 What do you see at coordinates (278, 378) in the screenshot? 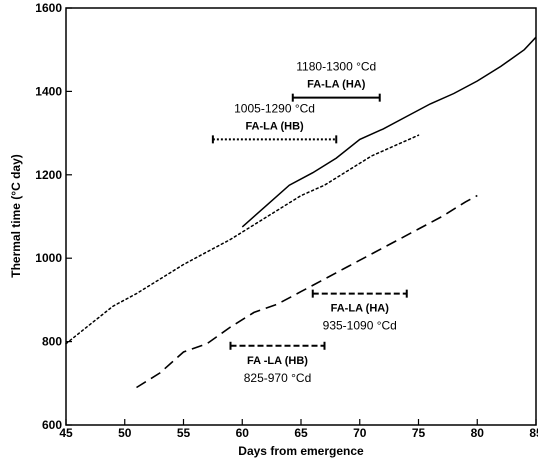
I see `range-label: 825-970 °Cd` at bounding box center [278, 378].